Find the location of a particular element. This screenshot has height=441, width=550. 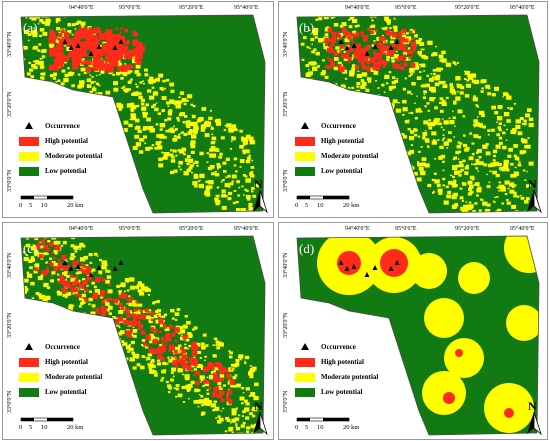

scale-bar: 0 5 10 20 km is located at coordinates (330, 426).